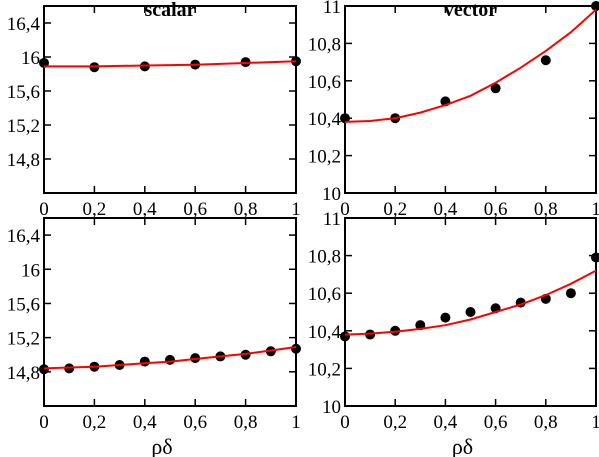  What do you see at coordinates (470, 10) in the screenshot?
I see `panel-title: vector` at bounding box center [470, 10].